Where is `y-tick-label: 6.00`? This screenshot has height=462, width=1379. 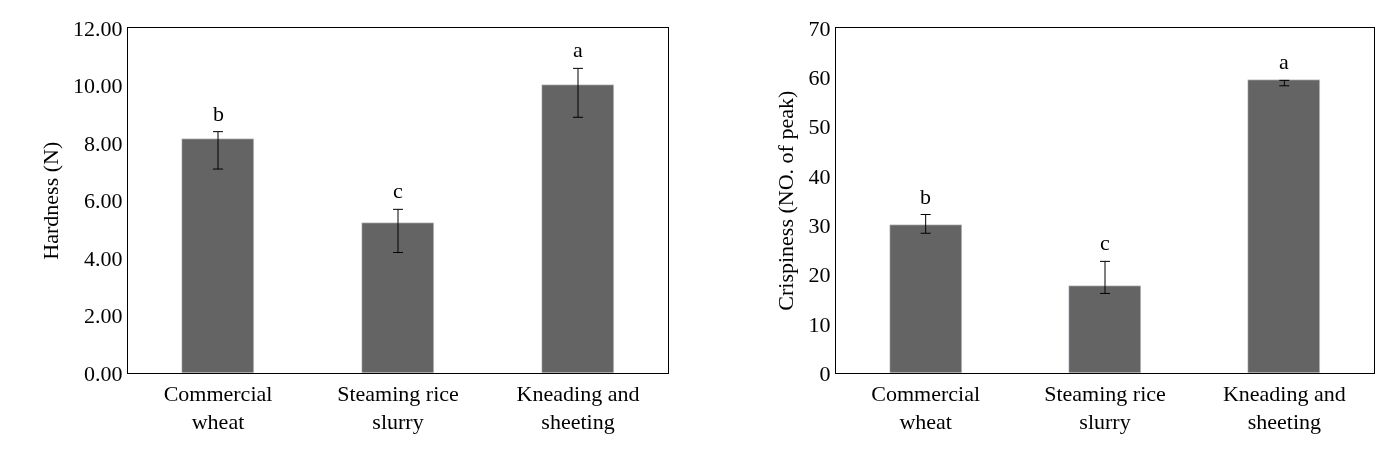 y-tick-label: 6.00 is located at coordinates (103, 201).